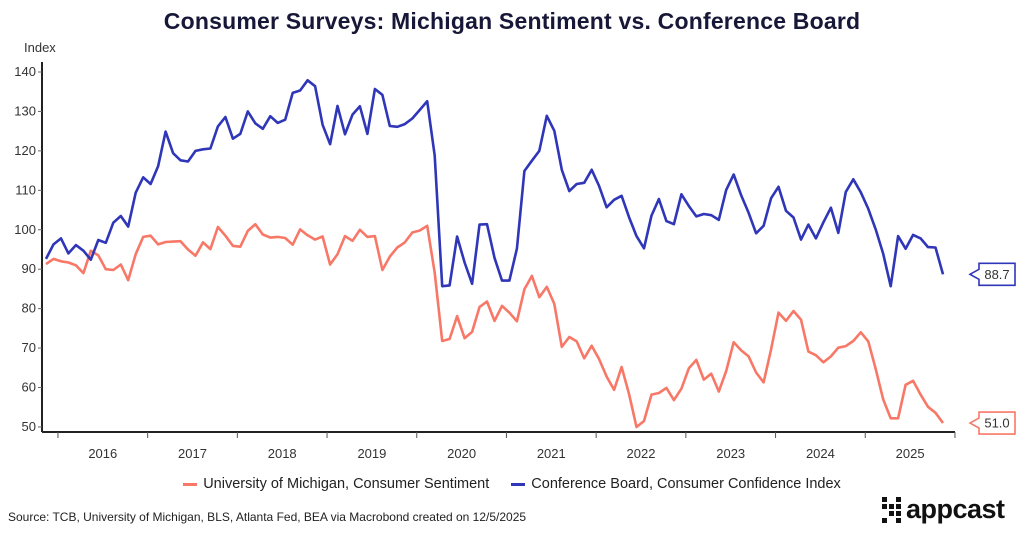 The height and width of the screenshot is (536, 1024). I want to click on y-tick-label: 120, so click(25, 150).